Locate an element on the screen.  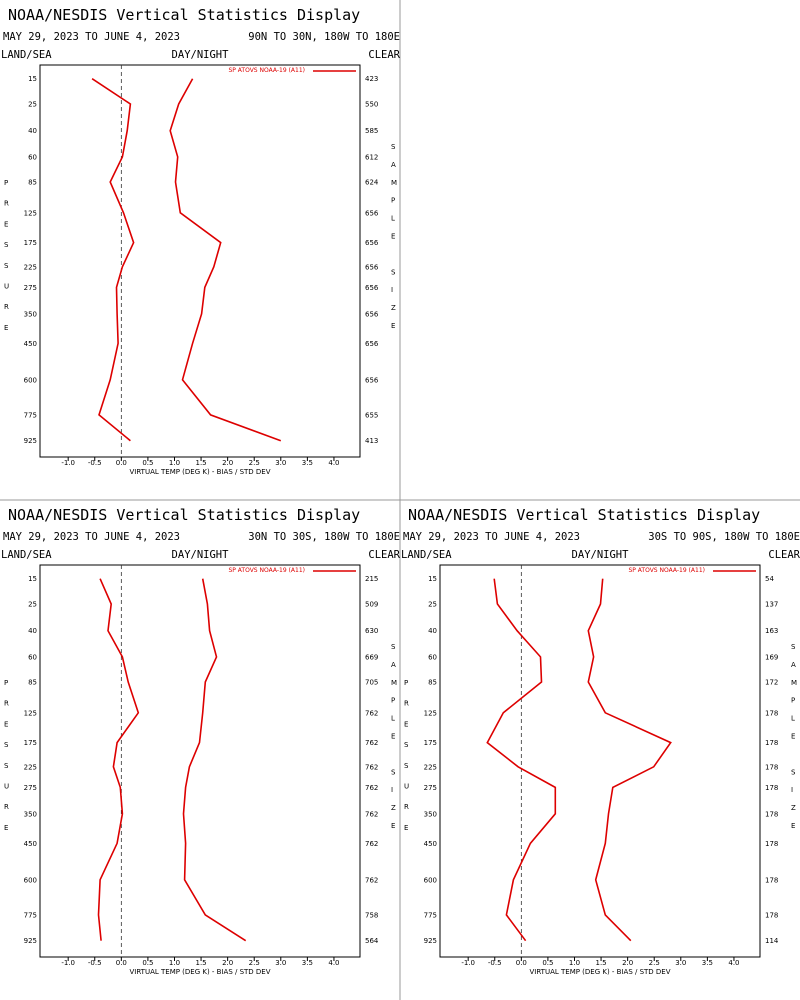
land-sea: LAND/SEA is located at coordinates (26, 555).